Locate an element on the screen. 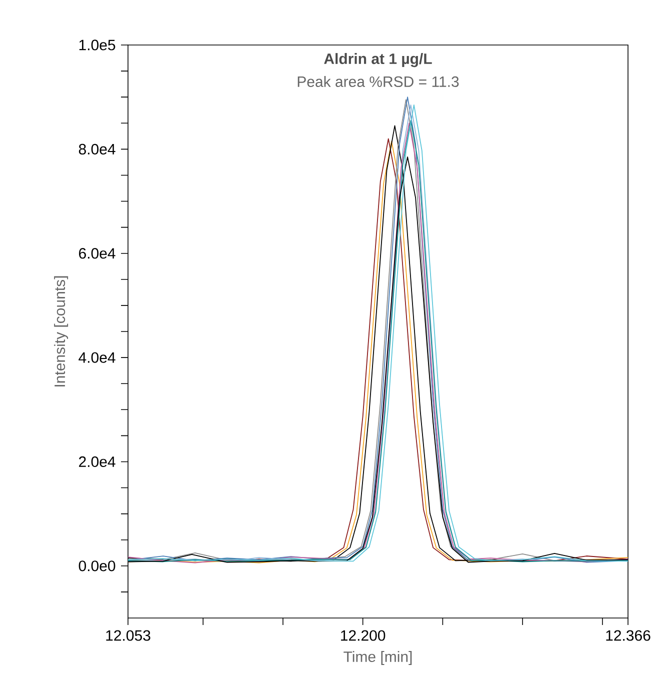 The height and width of the screenshot is (696, 656). text: Peak area %RSD = 11.3 is located at coordinates (378, 81).